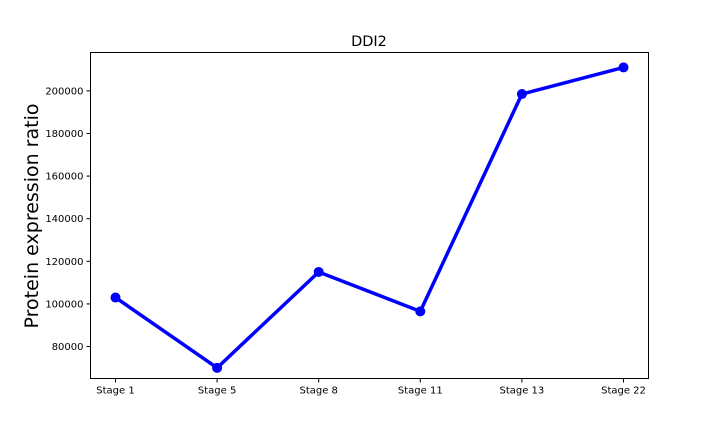 This screenshot has width=720, height=436. What do you see at coordinates (64, 304) in the screenshot?
I see `y-tick-label: 100000` at bounding box center [64, 304].